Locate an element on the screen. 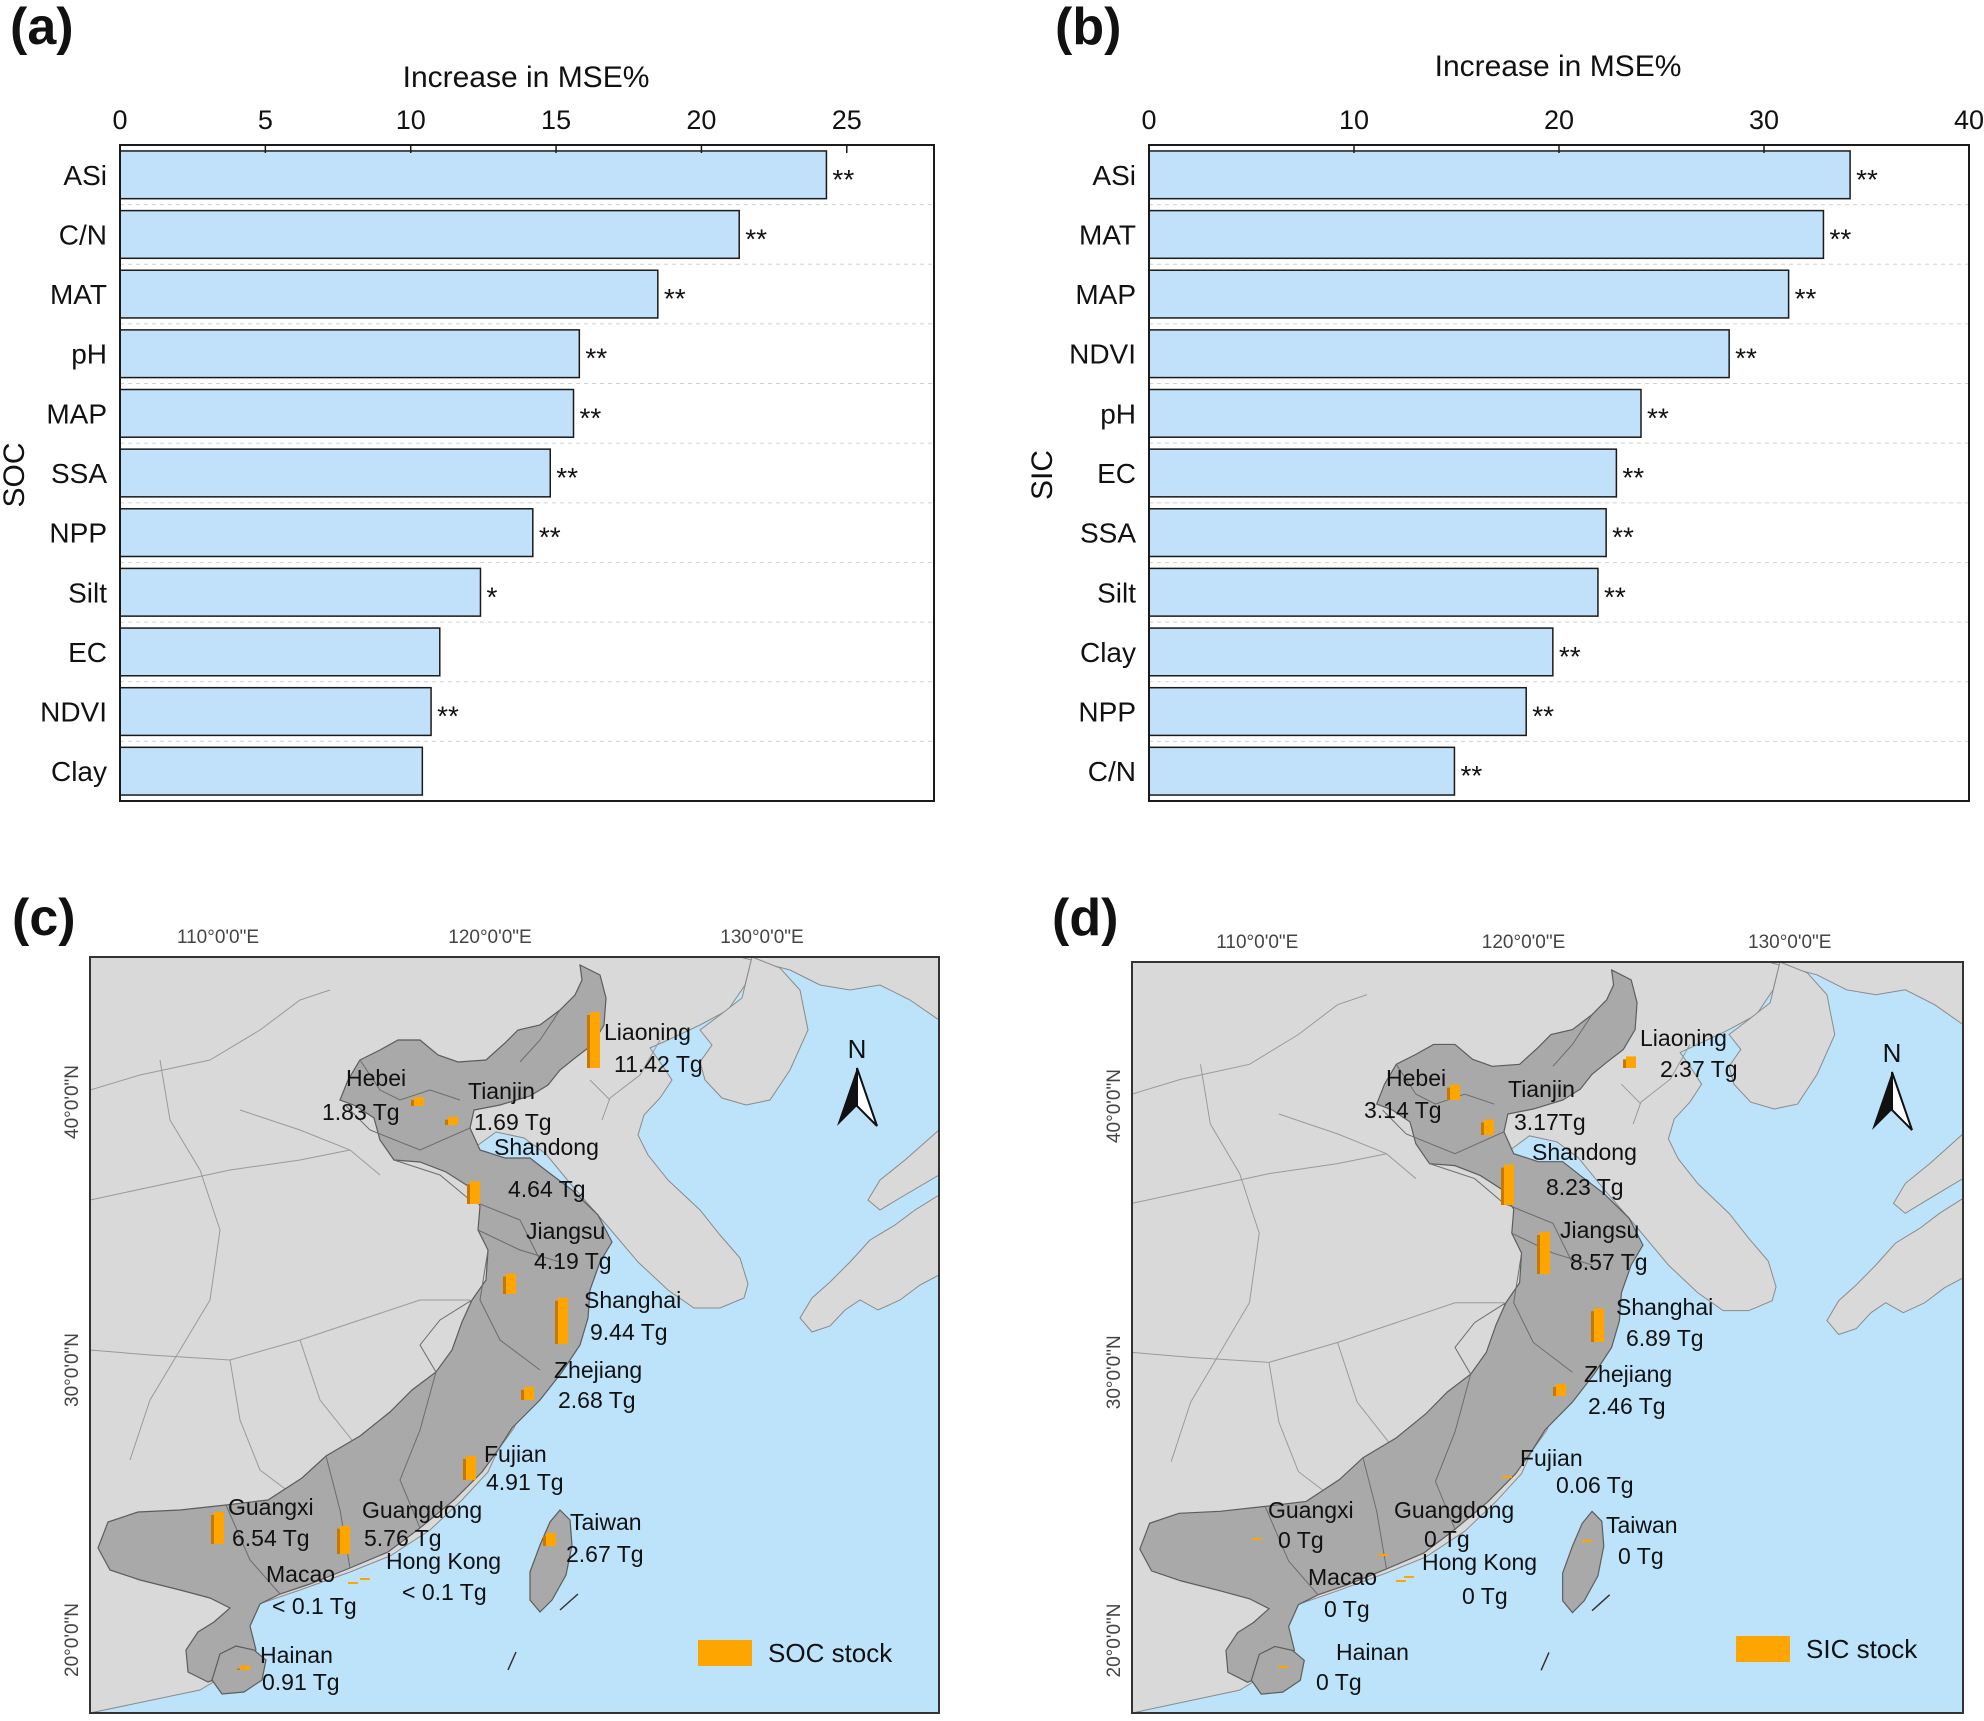 This screenshot has height=1721, width=1984. map-c-latitude-labels: 40°0'0"N 30°0'0"N 20°0'0"N is located at coordinates (72, 1371).